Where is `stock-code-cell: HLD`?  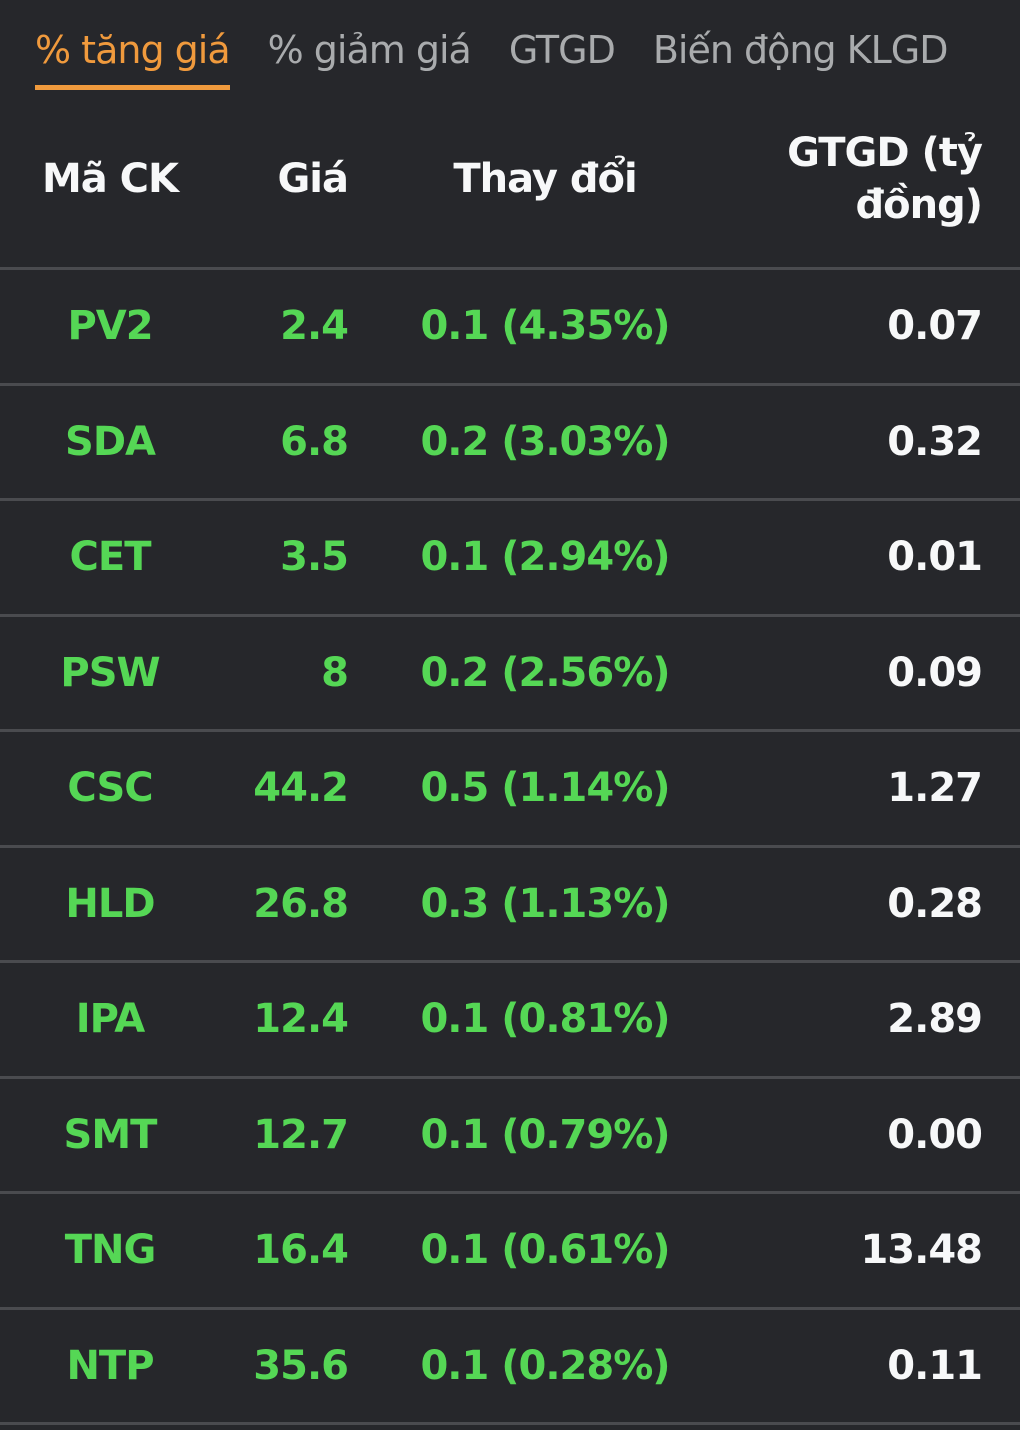 stock-code-cell: HLD is located at coordinates (110, 903).